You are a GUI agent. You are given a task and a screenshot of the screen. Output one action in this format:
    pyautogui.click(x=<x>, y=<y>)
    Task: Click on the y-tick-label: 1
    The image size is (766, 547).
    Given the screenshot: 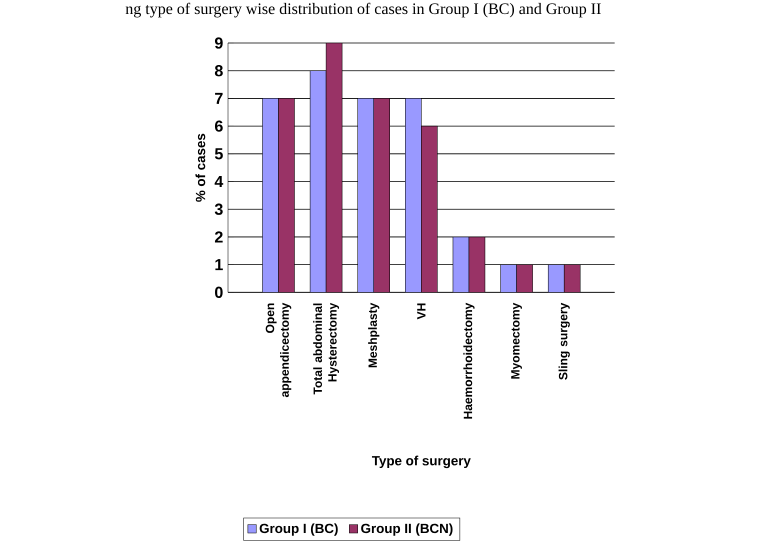 What is the action you would take?
    pyautogui.click(x=219, y=264)
    